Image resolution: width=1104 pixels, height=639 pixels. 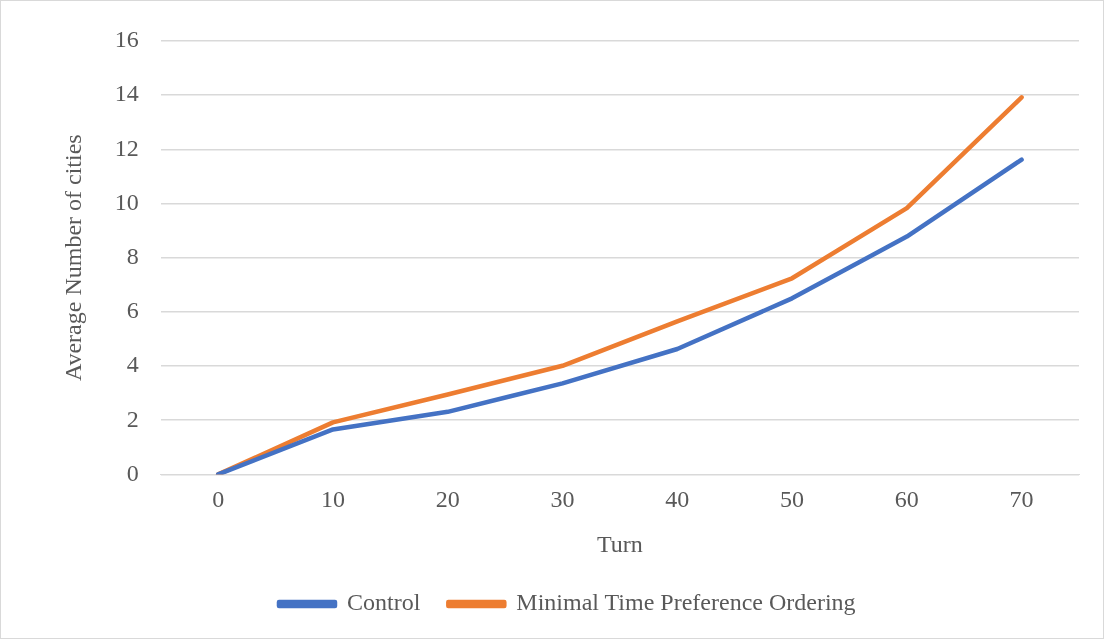 I want to click on x-tick-label: 40, so click(x=677, y=499).